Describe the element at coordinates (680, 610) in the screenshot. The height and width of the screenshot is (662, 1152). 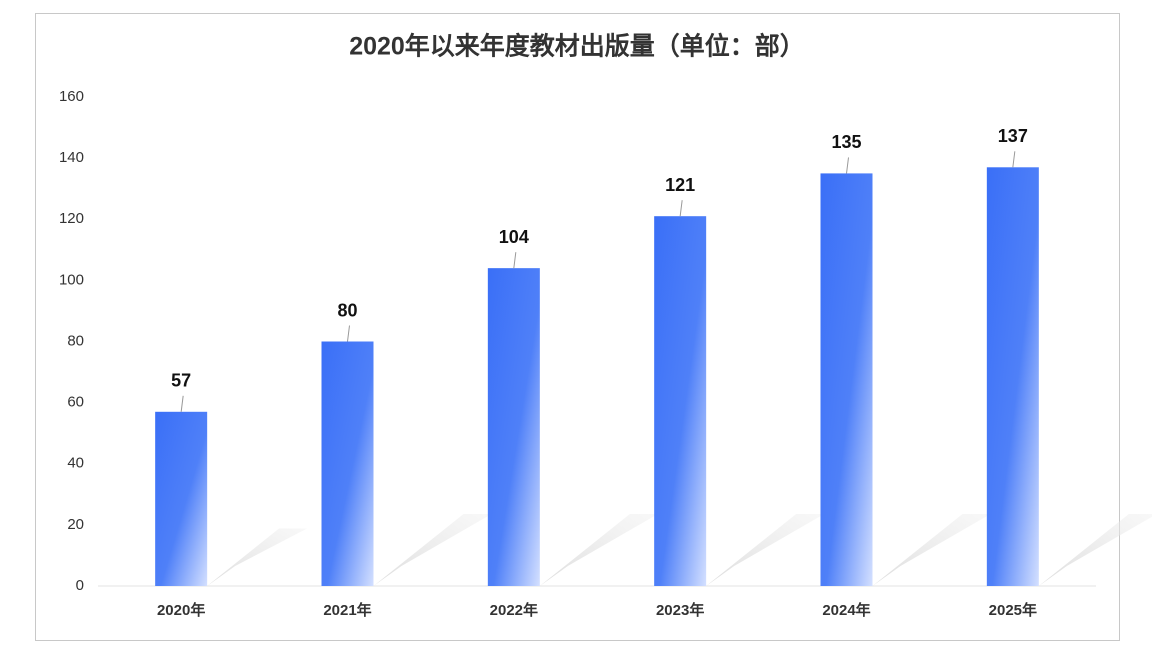
I see `x-tick-label: 2023年` at that location.